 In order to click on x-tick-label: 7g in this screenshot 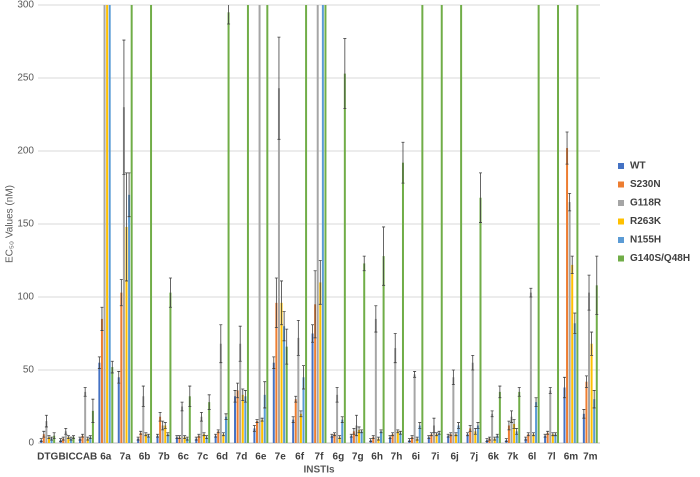, I will do `click(358, 457)`.